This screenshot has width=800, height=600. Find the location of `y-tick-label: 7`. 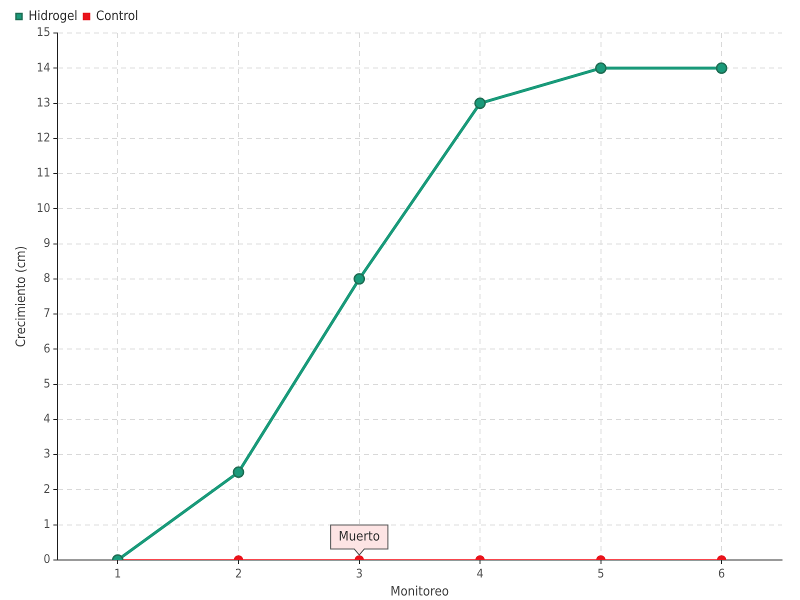

y-tick-label: 7 is located at coordinates (46, 313).